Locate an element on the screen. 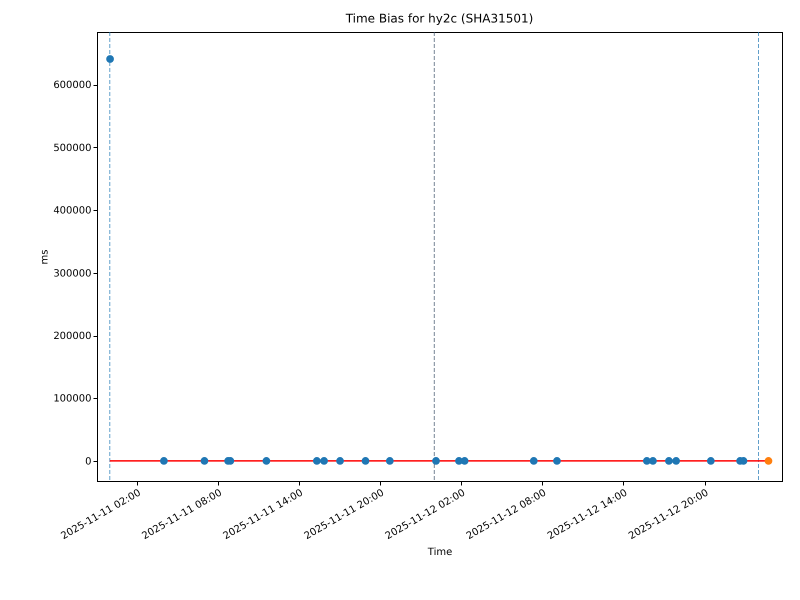 This screenshot has height=600, width=800. y-tick-label: 0 is located at coordinates (88, 462).